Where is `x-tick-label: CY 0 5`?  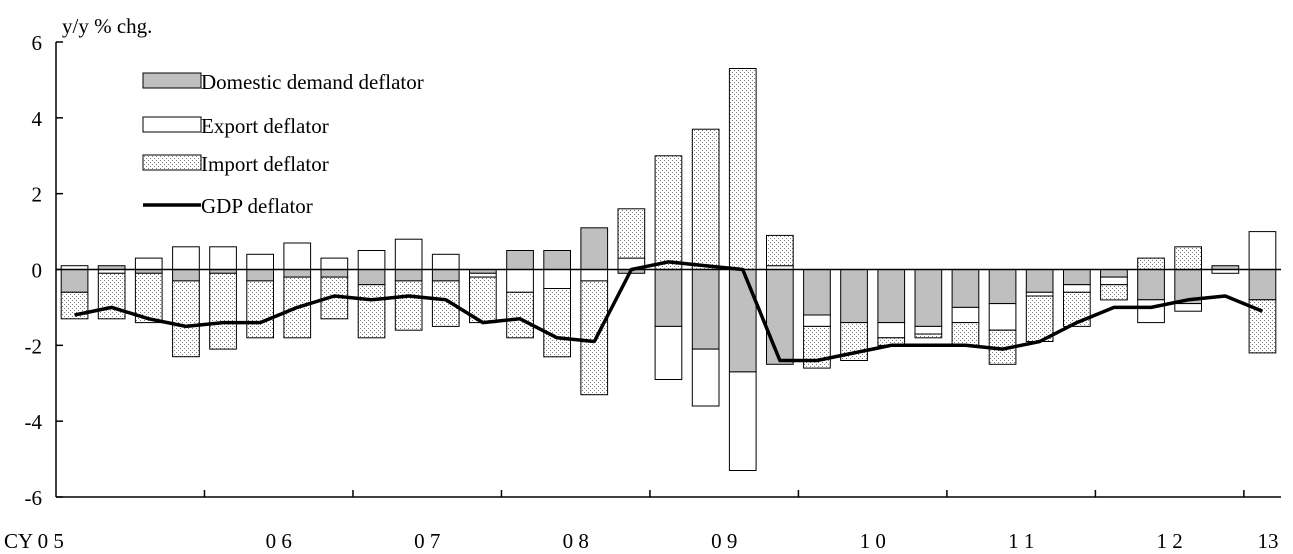 x-tick-label: CY 0 5 is located at coordinates (34, 541).